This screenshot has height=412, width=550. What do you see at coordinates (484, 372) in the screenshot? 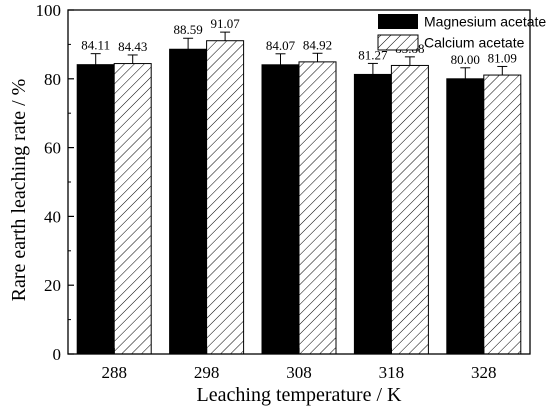
I see `x-tick-label: 328` at bounding box center [484, 372].